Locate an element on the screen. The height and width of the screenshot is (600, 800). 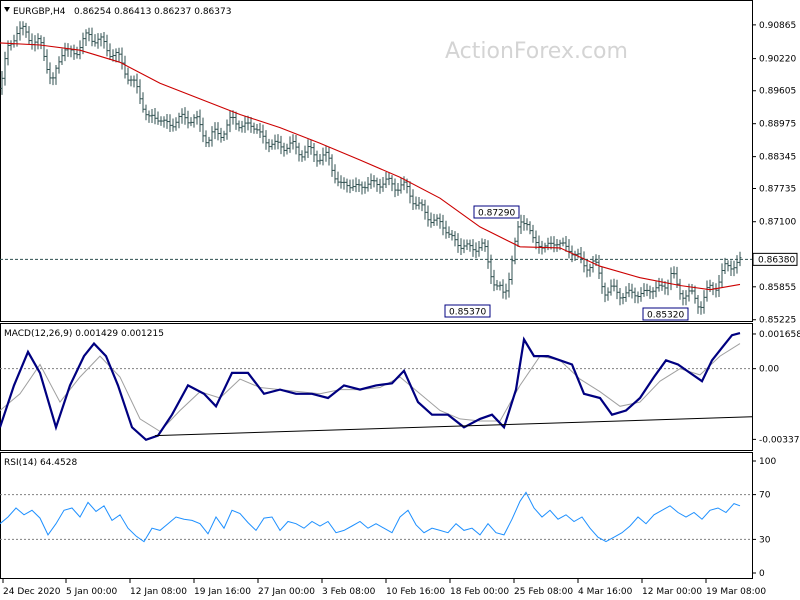
price-annotation-label: 0.87290 is located at coordinates (496, 214).